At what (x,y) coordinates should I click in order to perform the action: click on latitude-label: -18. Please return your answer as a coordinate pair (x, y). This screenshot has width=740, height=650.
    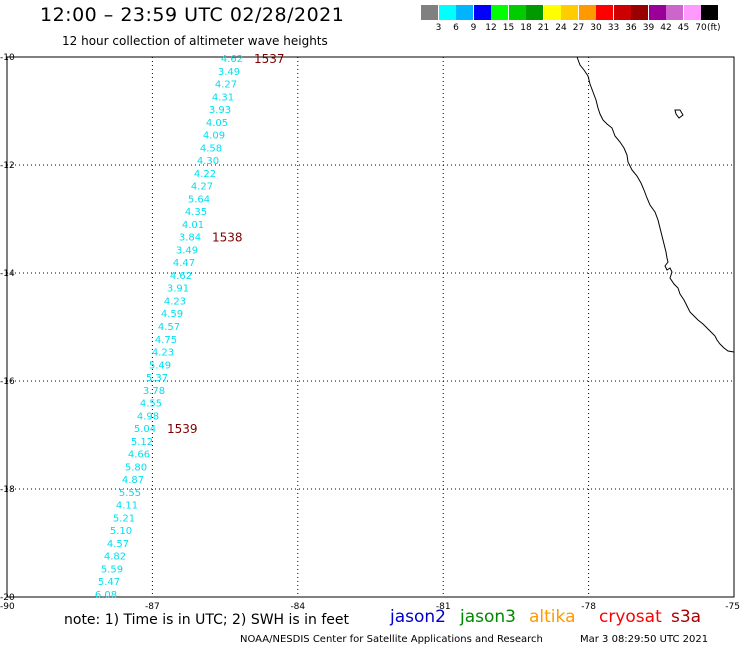
    Looking at the image, I should click on (7, 490).